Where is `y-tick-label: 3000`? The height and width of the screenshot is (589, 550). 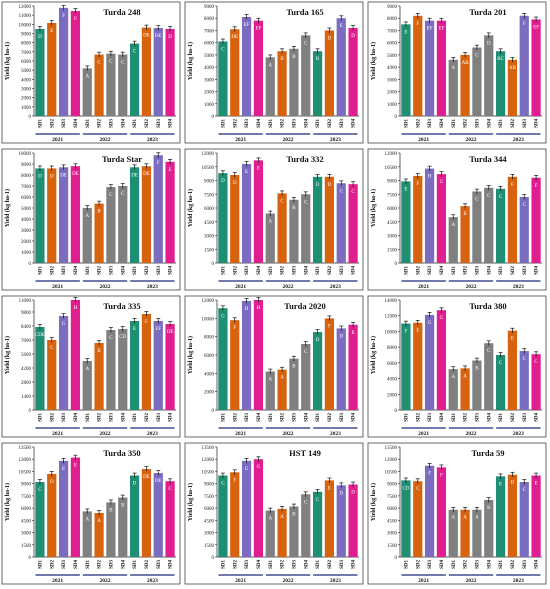
y-tick-label: 3000 is located at coordinates (26, 90).